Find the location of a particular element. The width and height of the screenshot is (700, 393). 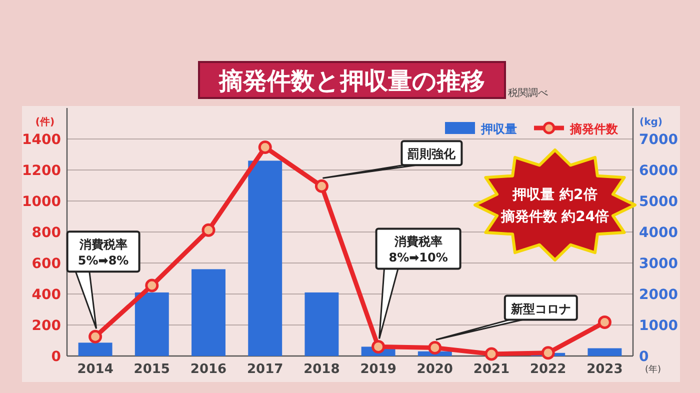

y2-axis-title: (kg) is located at coordinates (651, 122).